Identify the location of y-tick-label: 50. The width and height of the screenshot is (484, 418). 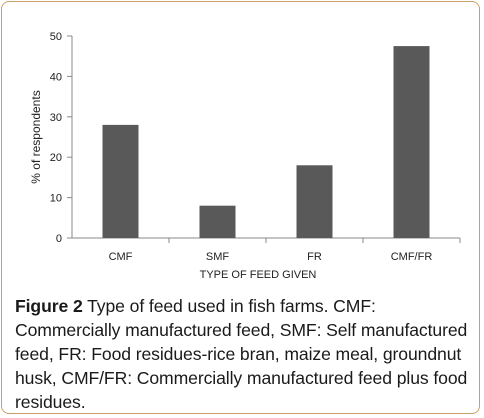
(56, 37).